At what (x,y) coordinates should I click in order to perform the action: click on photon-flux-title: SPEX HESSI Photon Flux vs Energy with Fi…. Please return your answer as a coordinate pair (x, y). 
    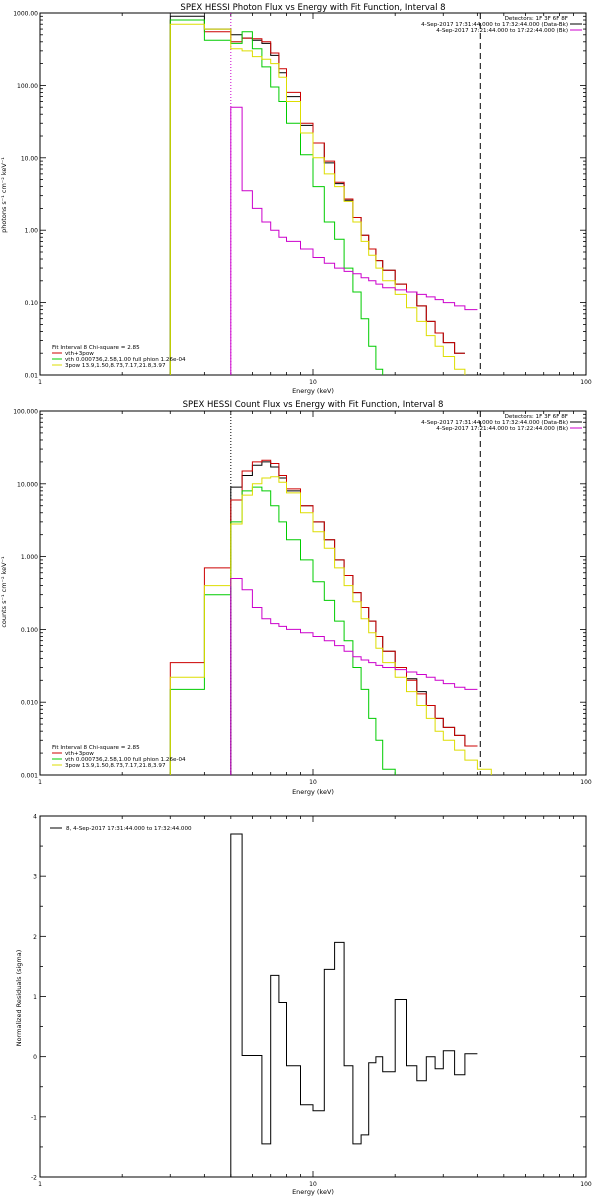
    Looking at the image, I should click on (312, 8).